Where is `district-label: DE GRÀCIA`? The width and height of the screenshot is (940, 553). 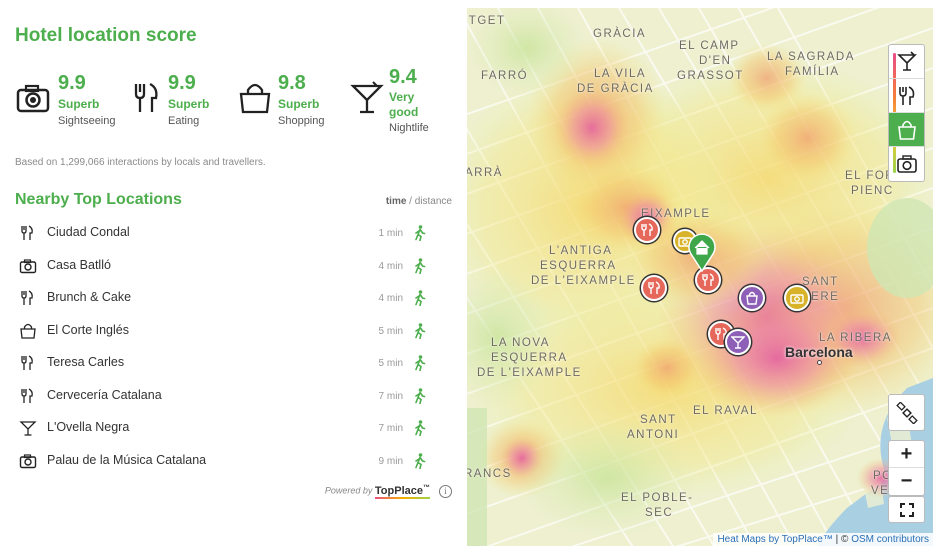 district-label: DE GRÀCIA is located at coordinates (615, 89).